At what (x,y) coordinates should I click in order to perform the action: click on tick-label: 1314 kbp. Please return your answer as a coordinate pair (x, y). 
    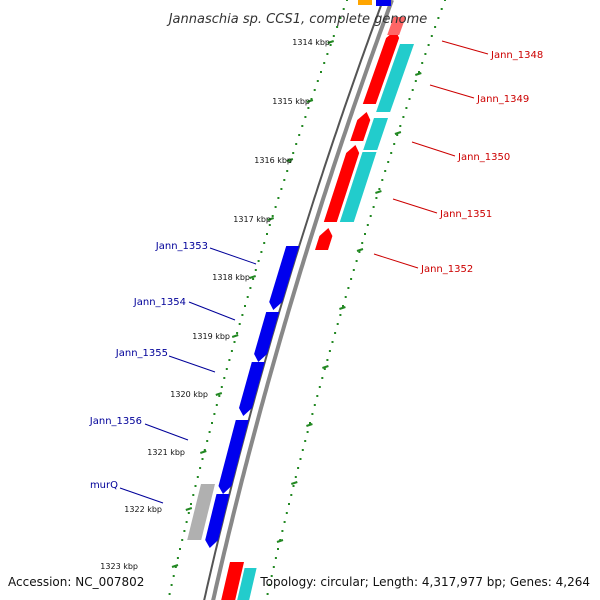
    Looking at the image, I should click on (311, 42).